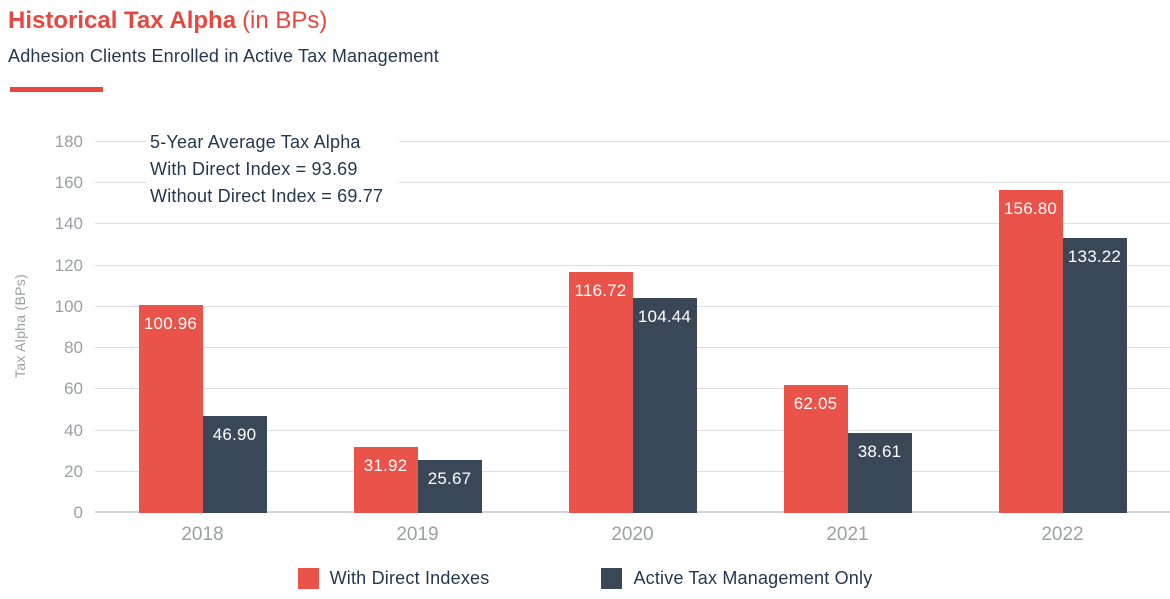  What do you see at coordinates (1030, 351) in the screenshot?
I see `bar-2022-with-direct-indexes: 156.80` at bounding box center [1030, 351].